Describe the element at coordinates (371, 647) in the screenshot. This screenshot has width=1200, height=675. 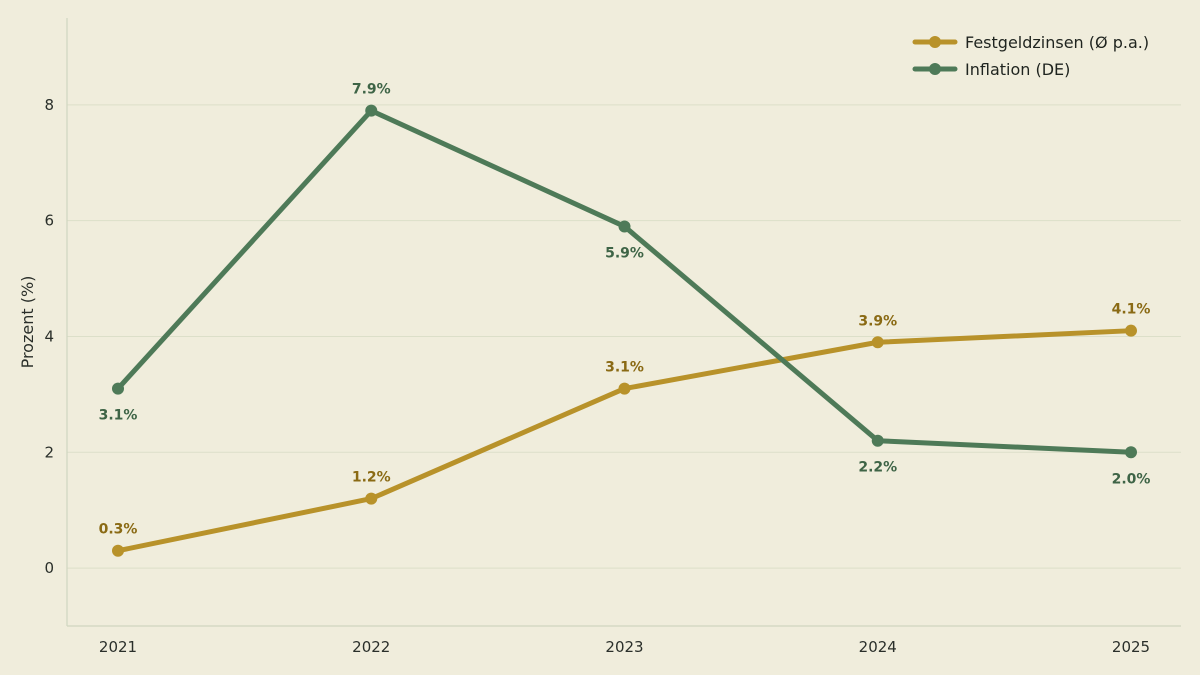
I see `x-tick-label: 2022` at that location.